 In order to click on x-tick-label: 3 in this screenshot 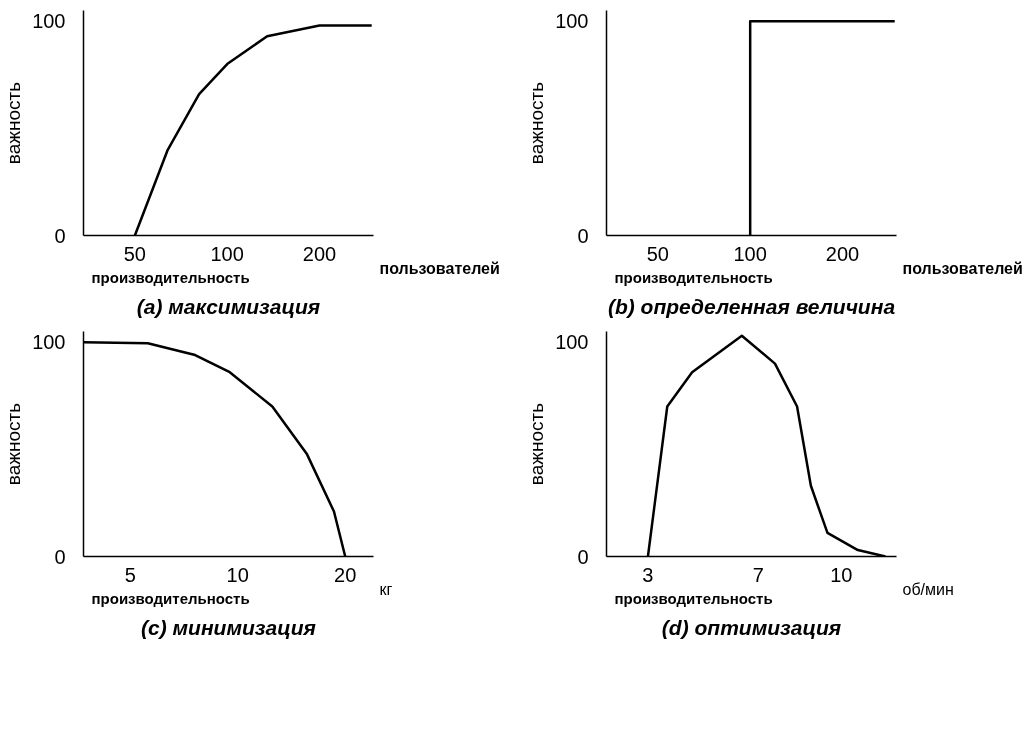, I will do `click(648, 574)`.